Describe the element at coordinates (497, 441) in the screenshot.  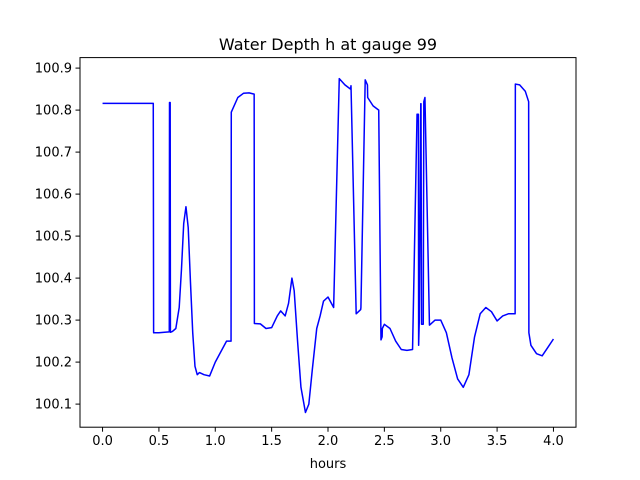
I see `x-tick-label: 3.5` at that location.